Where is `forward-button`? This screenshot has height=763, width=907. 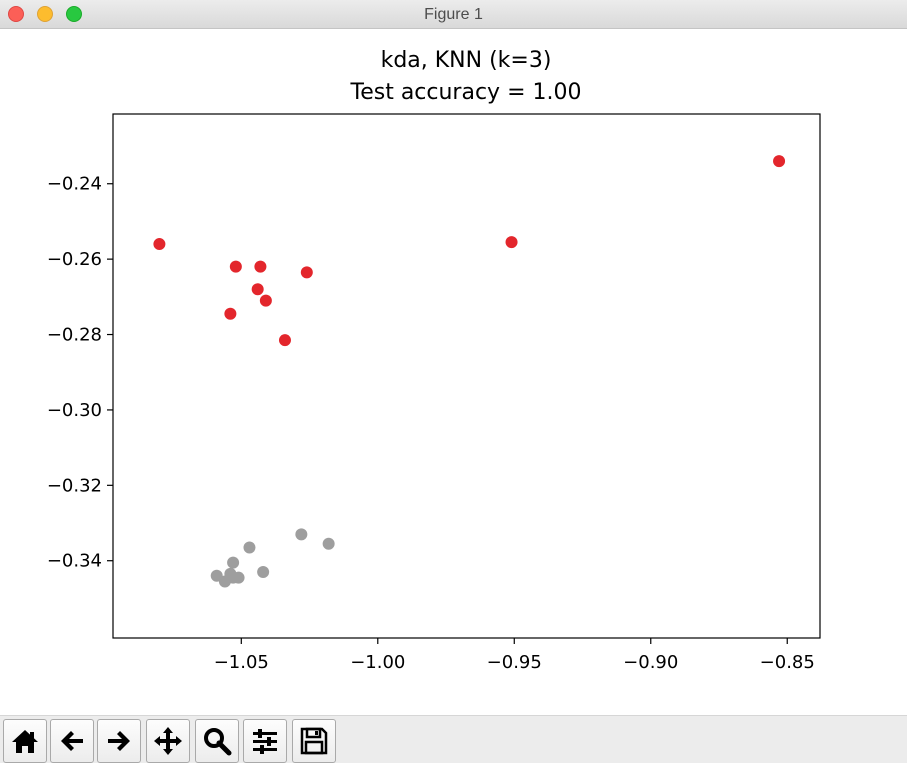
forward-button is located at coordinates (119, 741).